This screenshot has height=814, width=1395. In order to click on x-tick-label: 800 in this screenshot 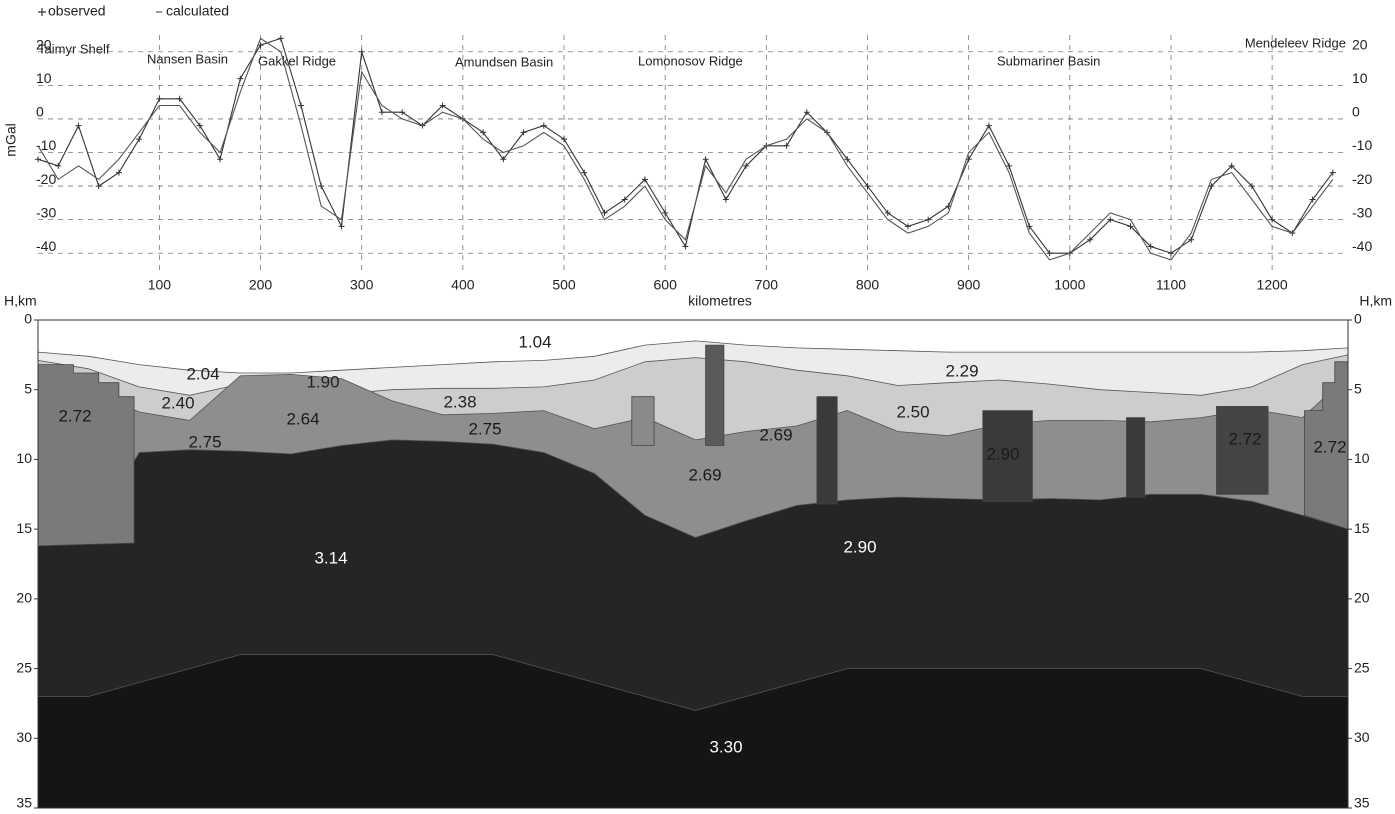, I will do `click(868, 285)`.